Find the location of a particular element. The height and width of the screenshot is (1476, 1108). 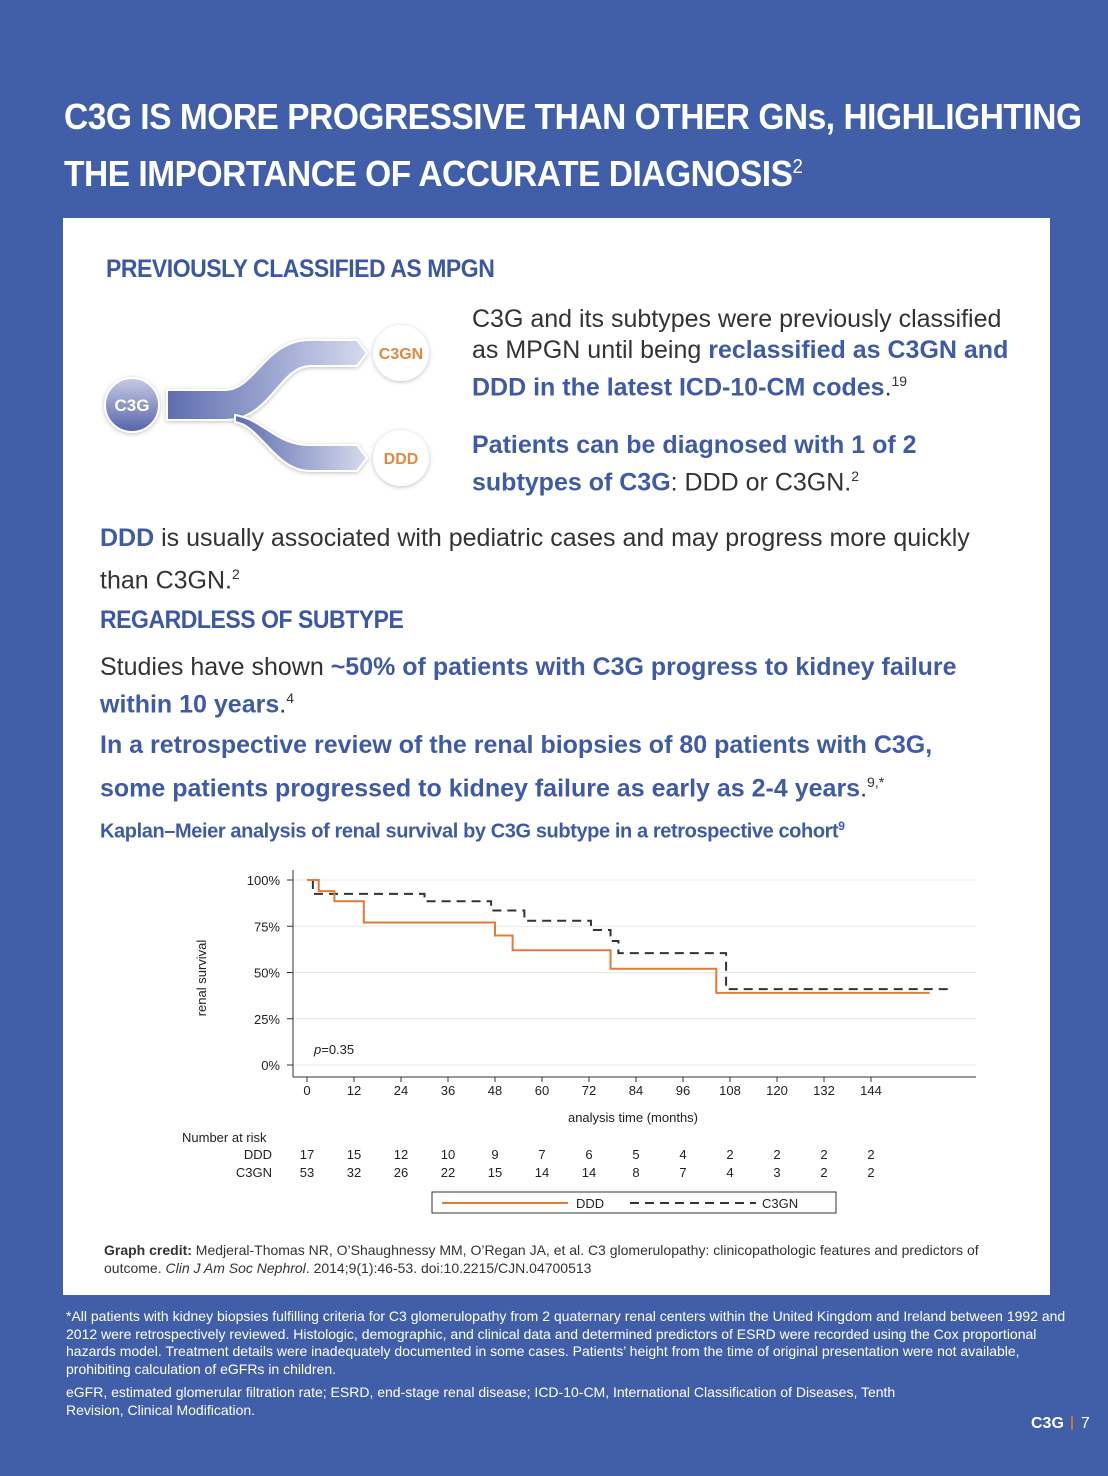

legend-label-c3gn: C3GN is located at coordinates (780, 1203).